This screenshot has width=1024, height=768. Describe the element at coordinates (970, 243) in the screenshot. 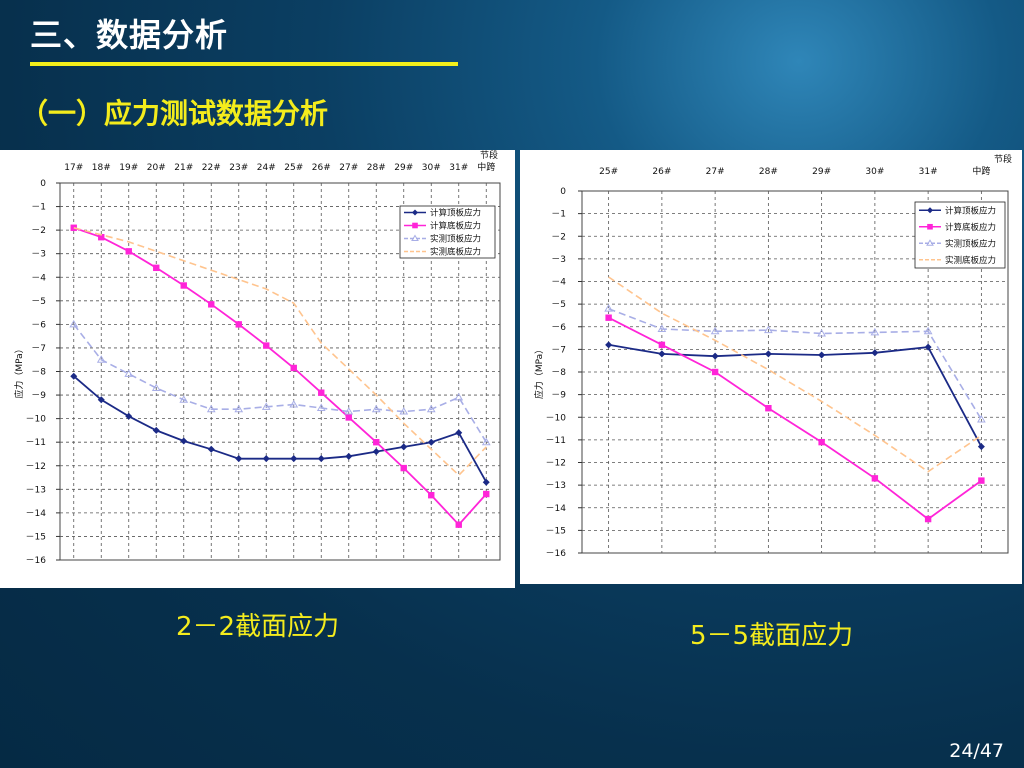

I see `legend-label: 实测顶板应力` at that location.